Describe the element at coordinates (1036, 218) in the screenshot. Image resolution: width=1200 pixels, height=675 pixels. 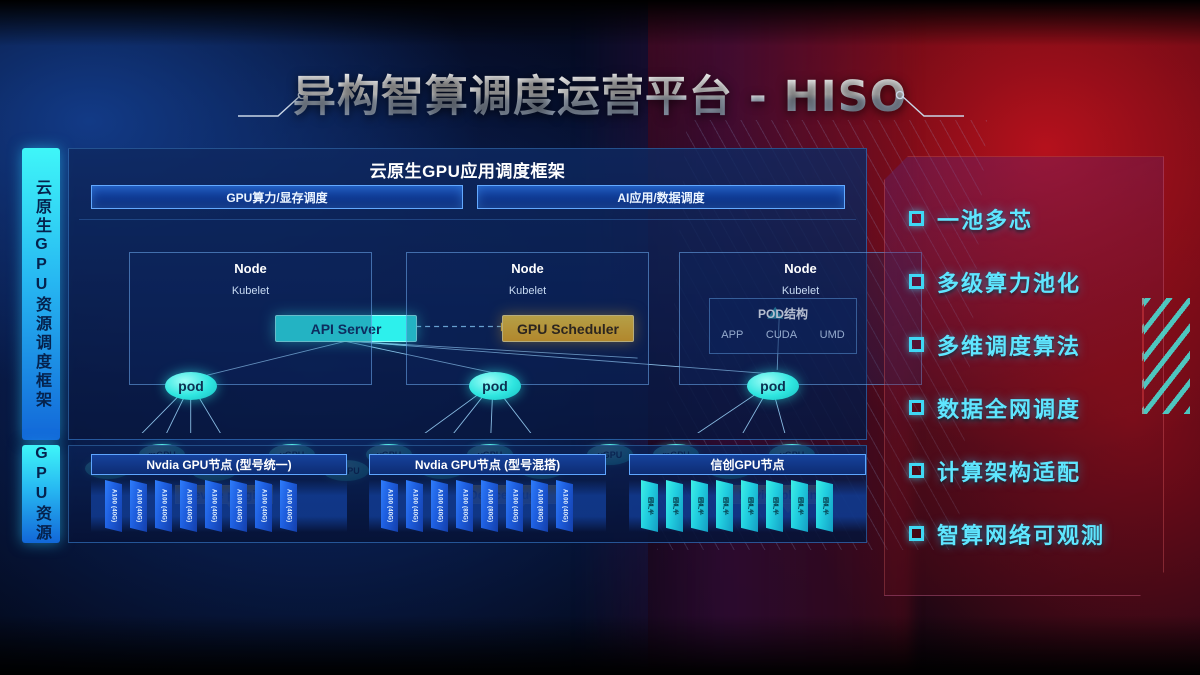
I see `feature-item-0: 一池多芯` at that location.